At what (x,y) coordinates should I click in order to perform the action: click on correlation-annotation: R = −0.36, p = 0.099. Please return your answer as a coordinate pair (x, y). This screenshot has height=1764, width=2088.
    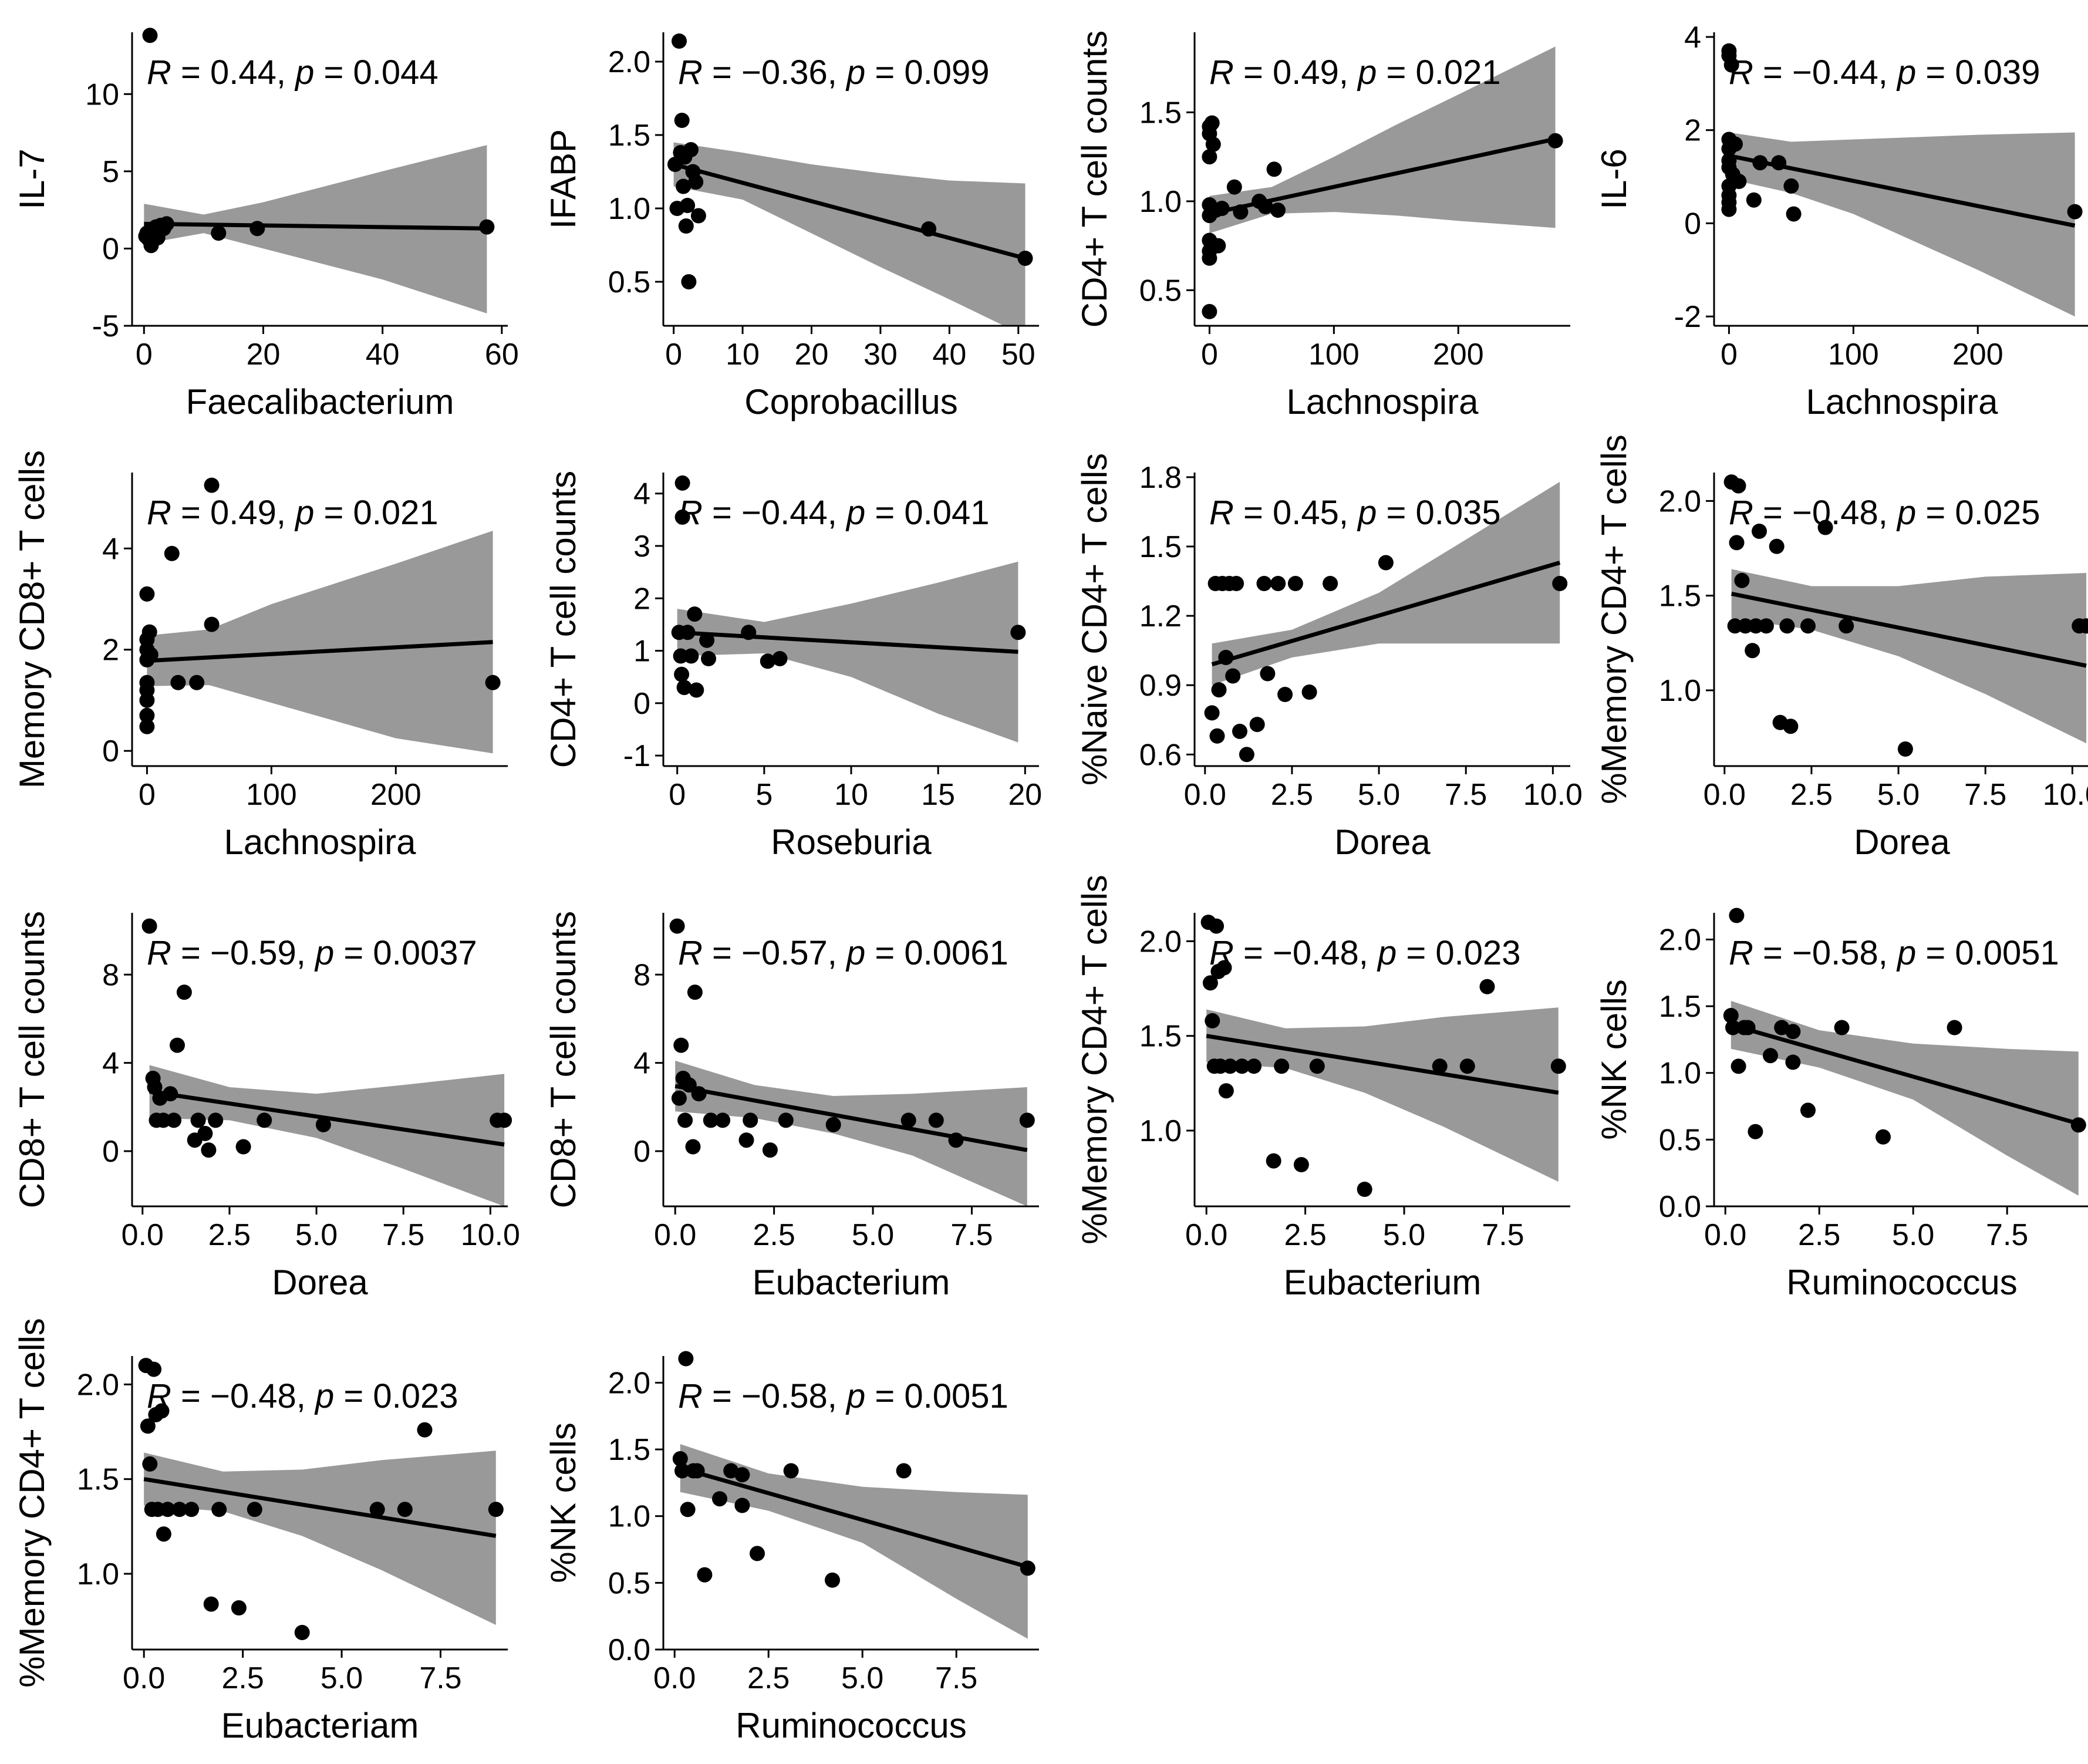
    Looking at the image, I should click on (834, 72).